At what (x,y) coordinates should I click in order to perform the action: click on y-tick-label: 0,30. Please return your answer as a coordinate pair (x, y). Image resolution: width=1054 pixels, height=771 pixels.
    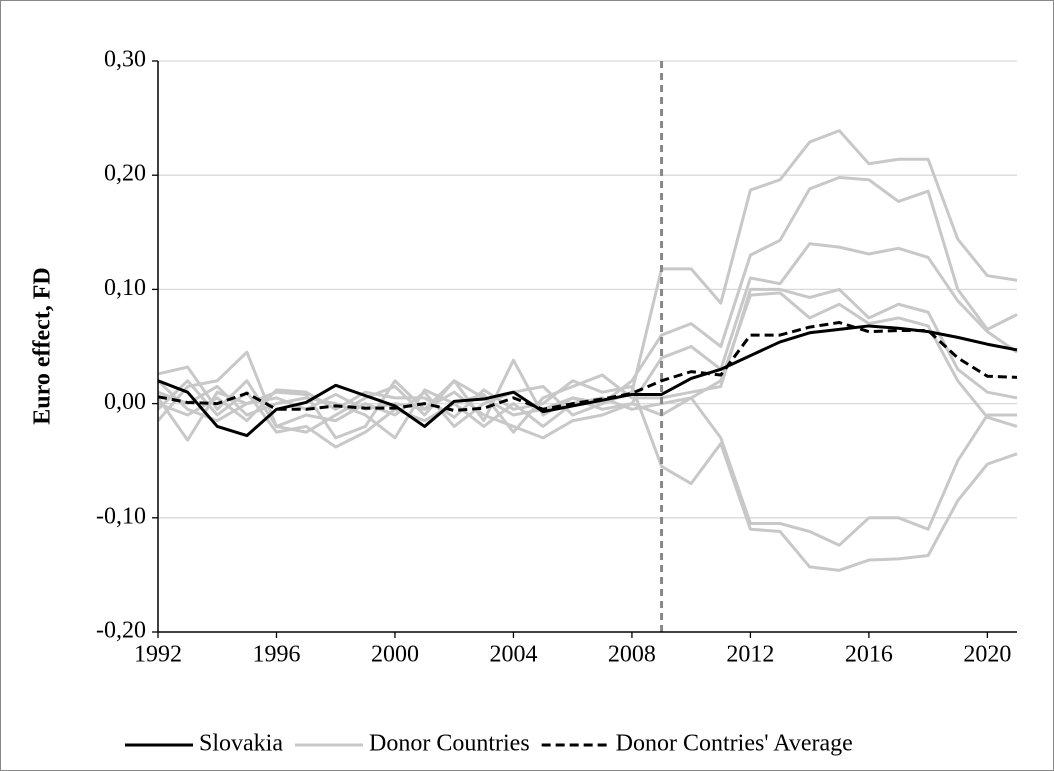
    Looking at the image, I should click on (125, 60).